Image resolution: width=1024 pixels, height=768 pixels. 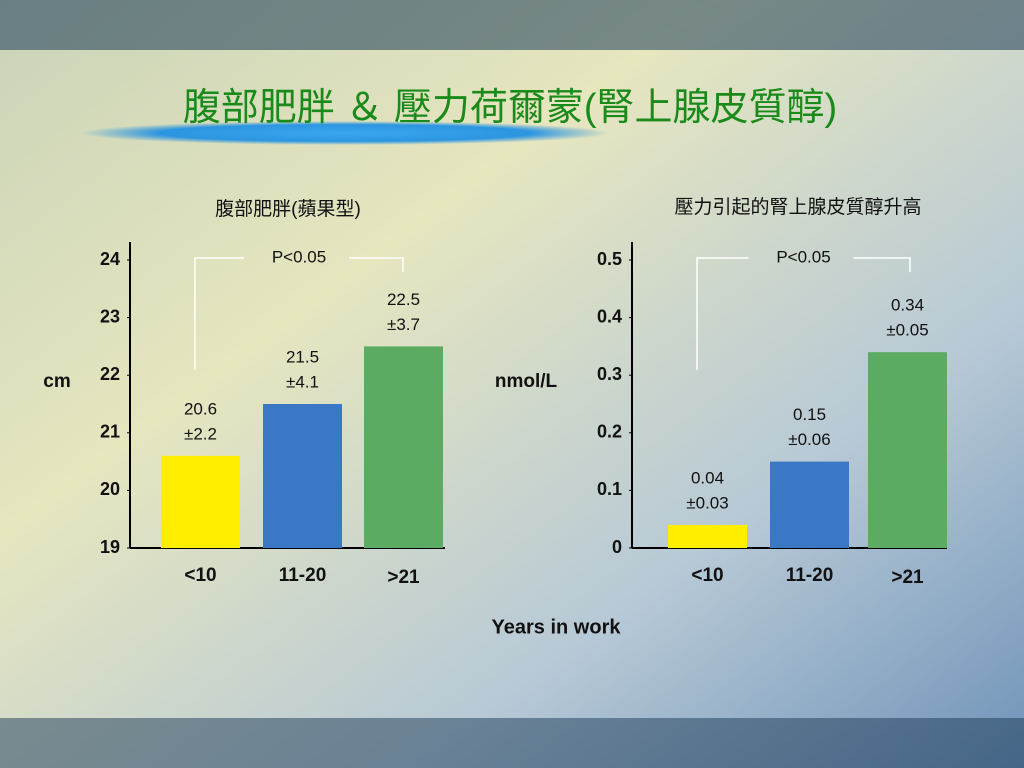 I want to click on sd-label: ±3.7, so click(x=403, y=324).